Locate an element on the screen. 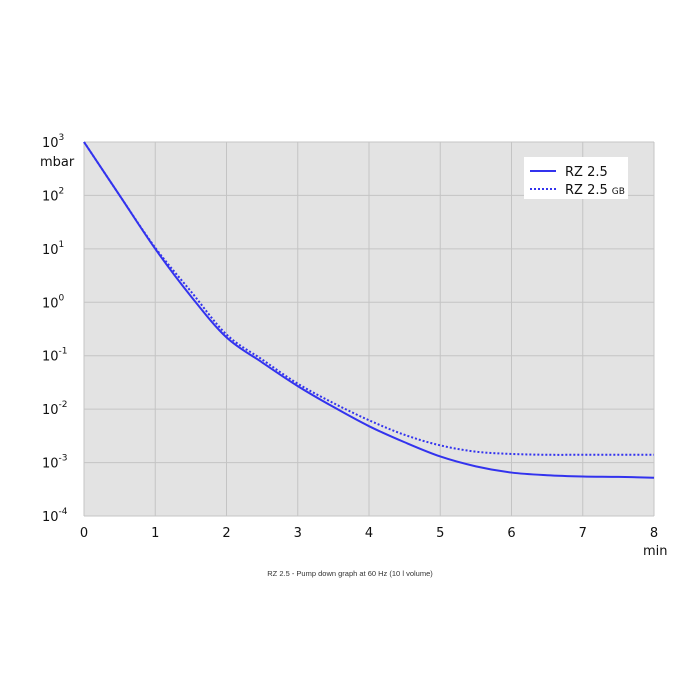 This screenshot has height=700, width=700. x-tick-label: 3 is located at coordinates (298, 533).